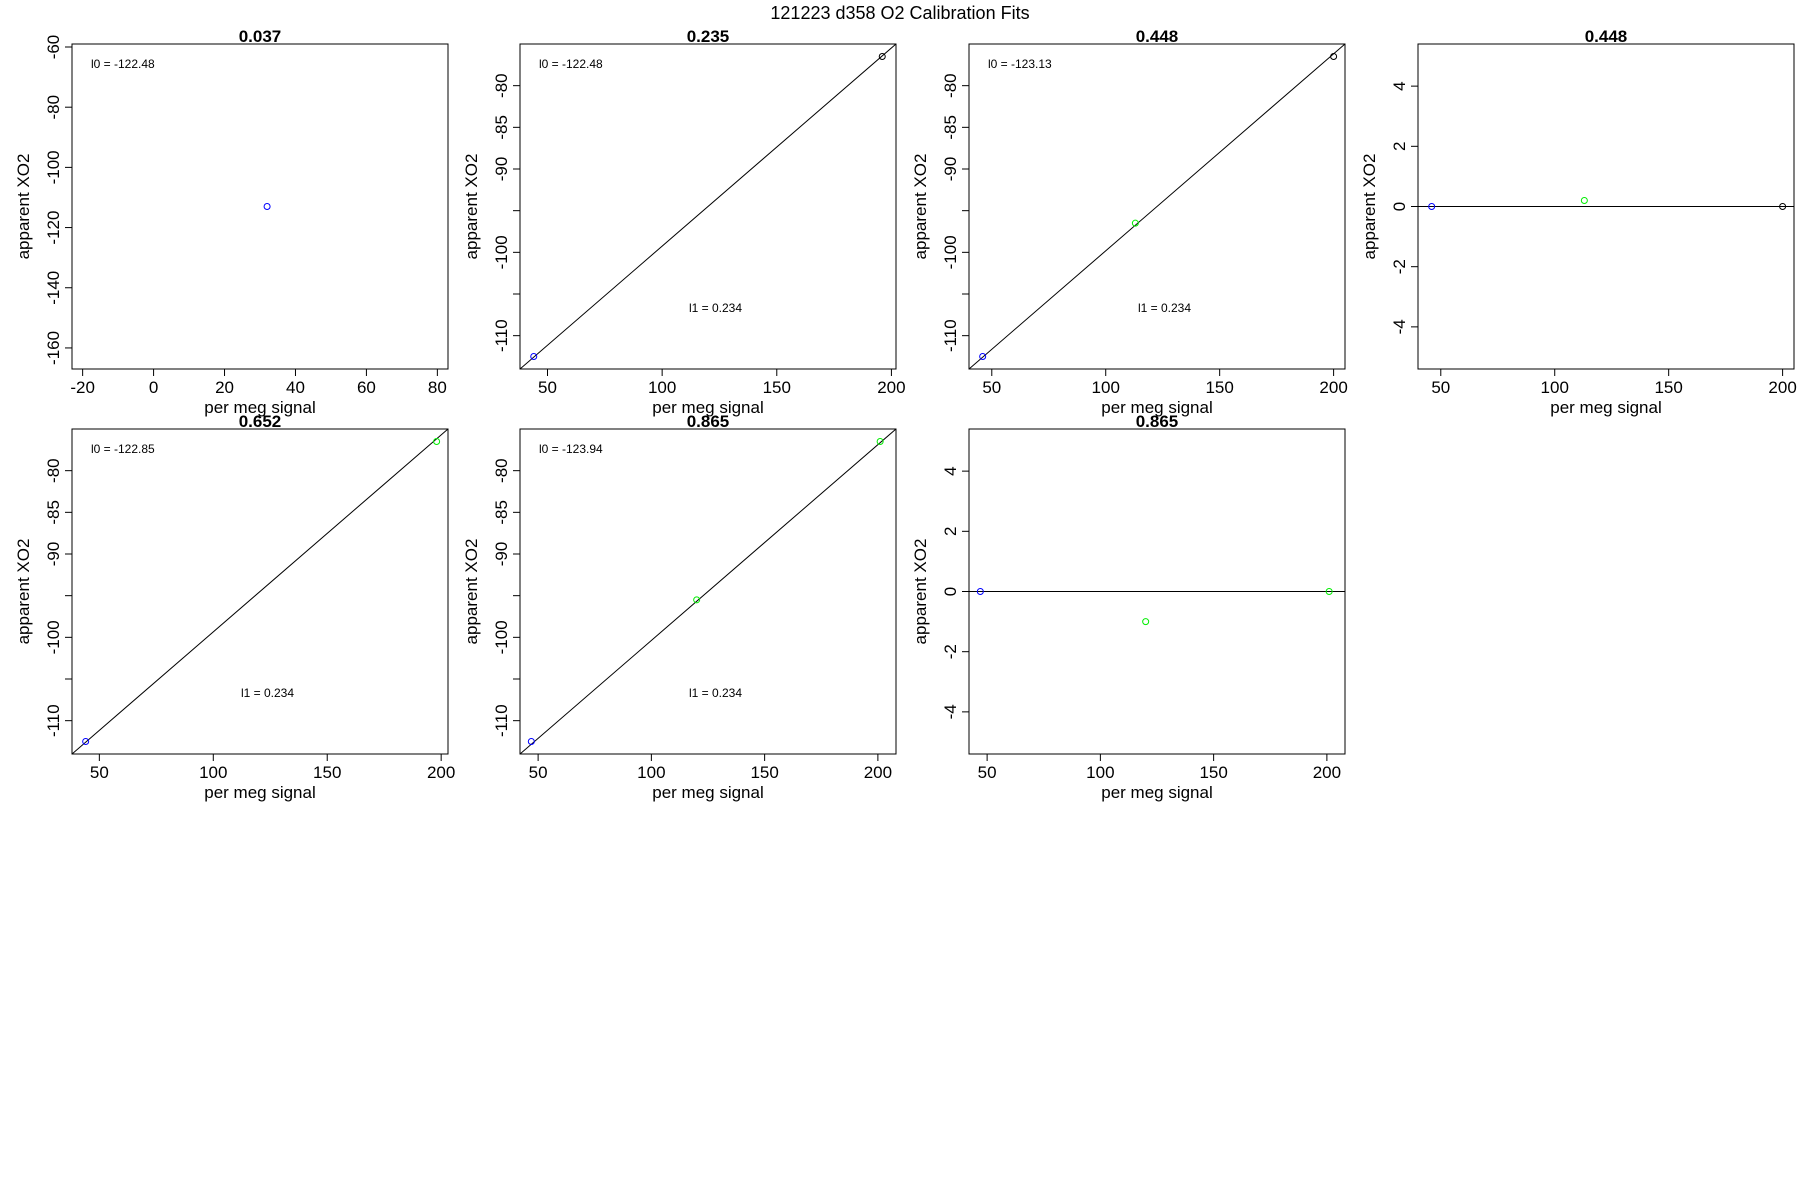 The width and height of the screenshot is (1800, 1200). Describe the element at coordinates (437, 387) in the screenshot. I see `x-tick-label: 80` at that location.